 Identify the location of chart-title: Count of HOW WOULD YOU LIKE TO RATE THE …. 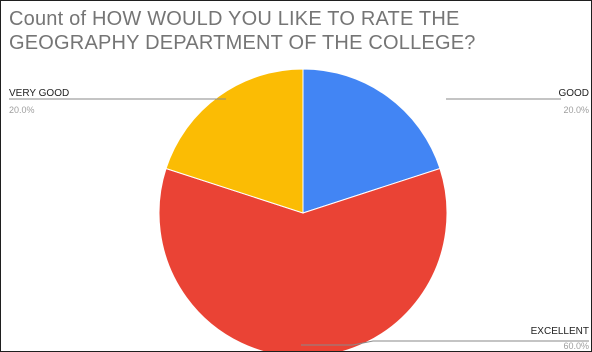
(289, 31).